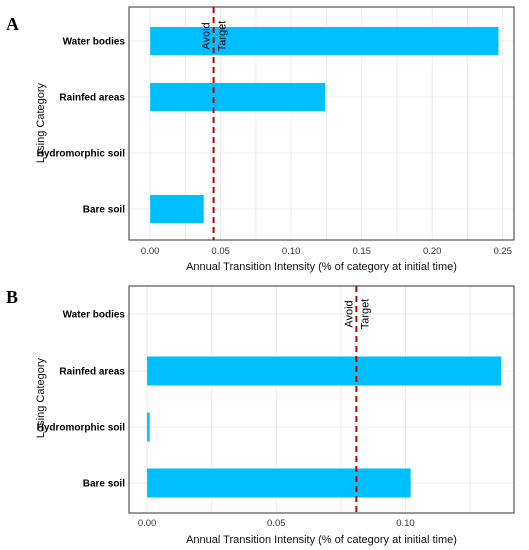 Image resolution: width=529 pixels, height=550 pixels. Describe the element at coordinates (12, 297) in the screenshot. I see `panel-label-b: B` at that location.